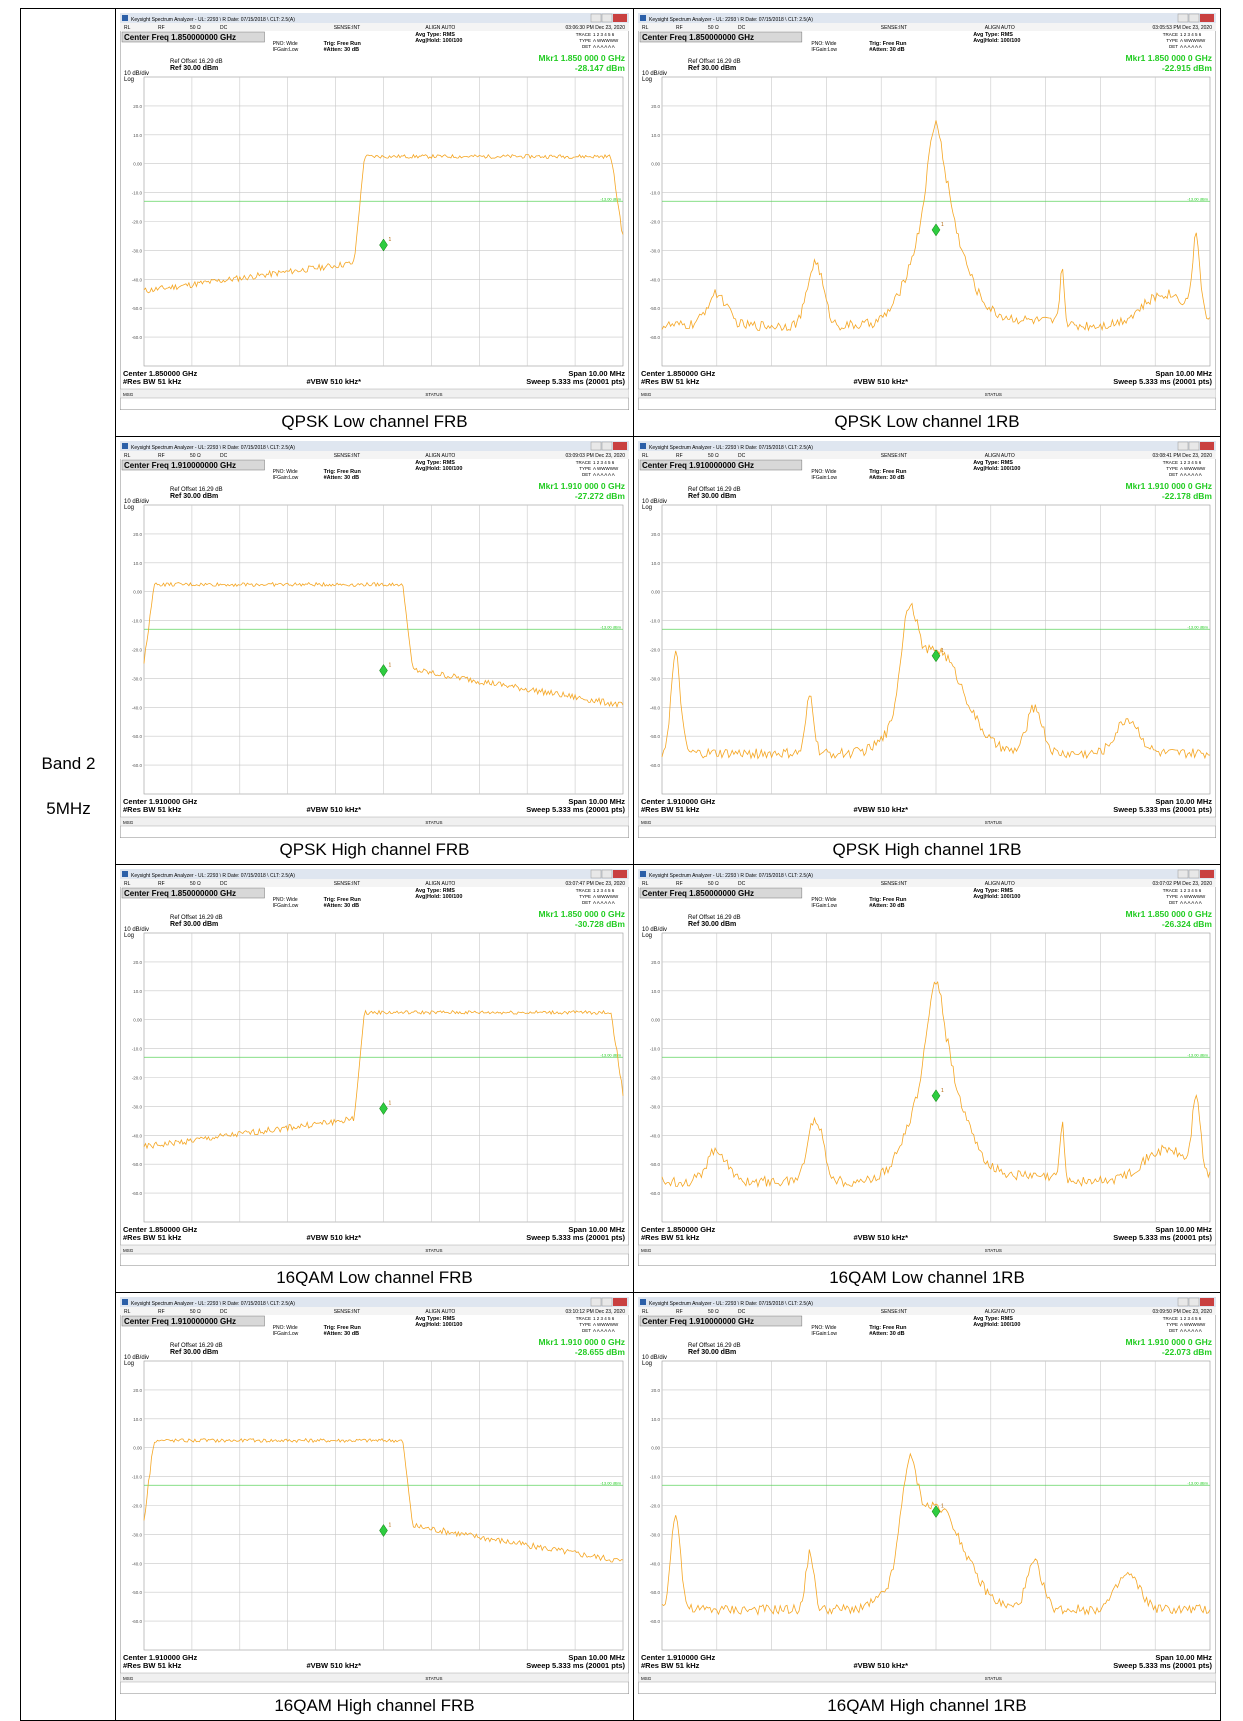  I want to click on atten-label: #Atten: 30 dB, so click(341, 906).